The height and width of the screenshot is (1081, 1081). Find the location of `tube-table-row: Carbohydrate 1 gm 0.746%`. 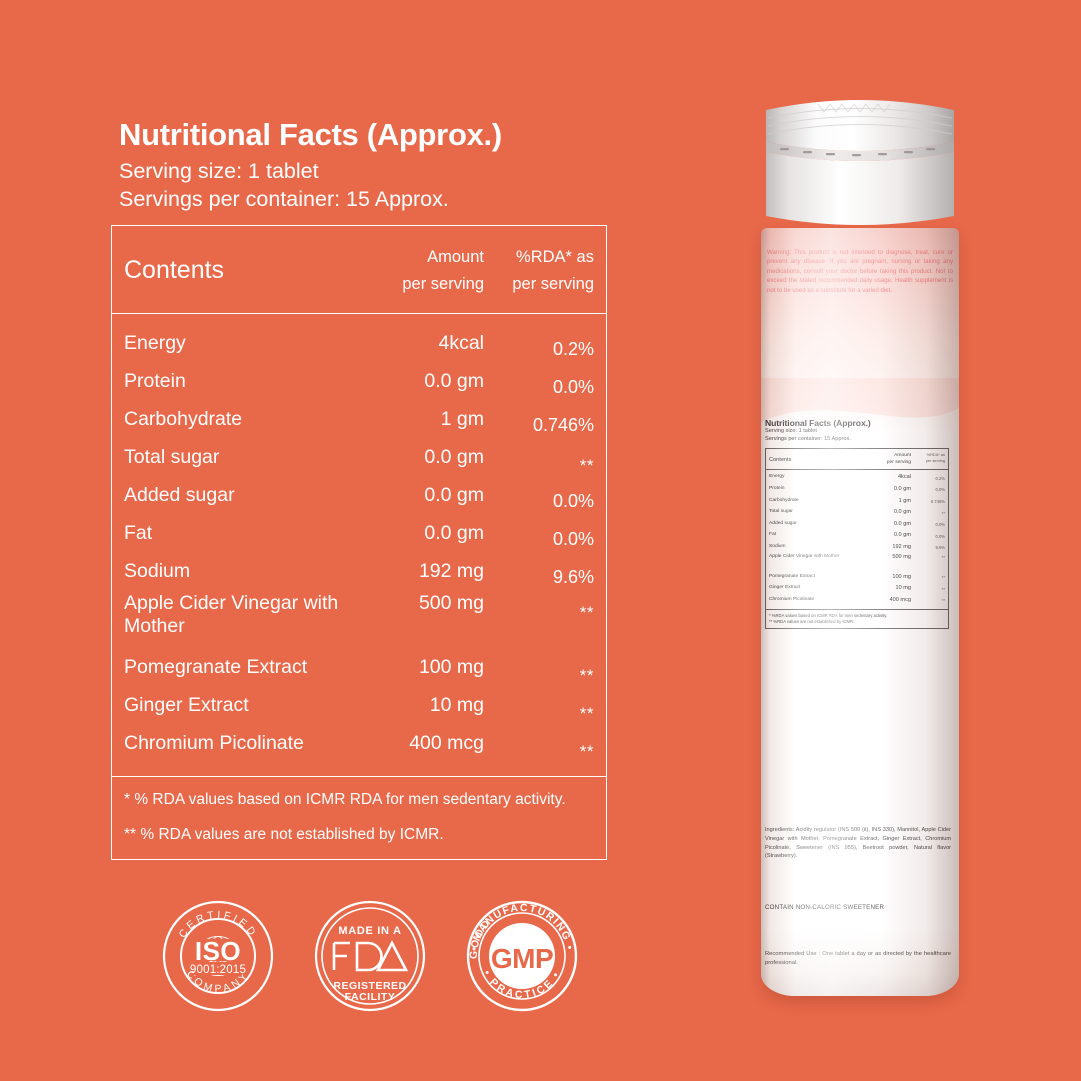

tube-table-row: Carbohydrate 1 gm 0.746% is located at coordinates (857, 501).